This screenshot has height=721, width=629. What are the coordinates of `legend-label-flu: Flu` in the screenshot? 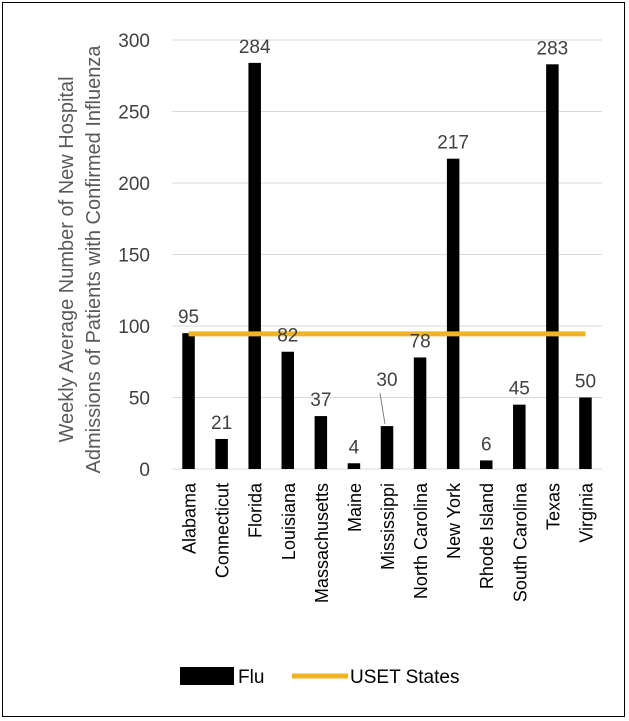 It's located at (251, 677).